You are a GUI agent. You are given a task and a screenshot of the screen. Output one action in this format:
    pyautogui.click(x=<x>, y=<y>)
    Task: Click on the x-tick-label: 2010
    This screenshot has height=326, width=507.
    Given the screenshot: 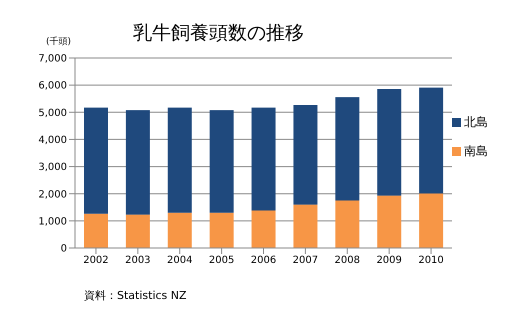 What is the action you would take?
    pyautogui.click(x=431, y=260)
    